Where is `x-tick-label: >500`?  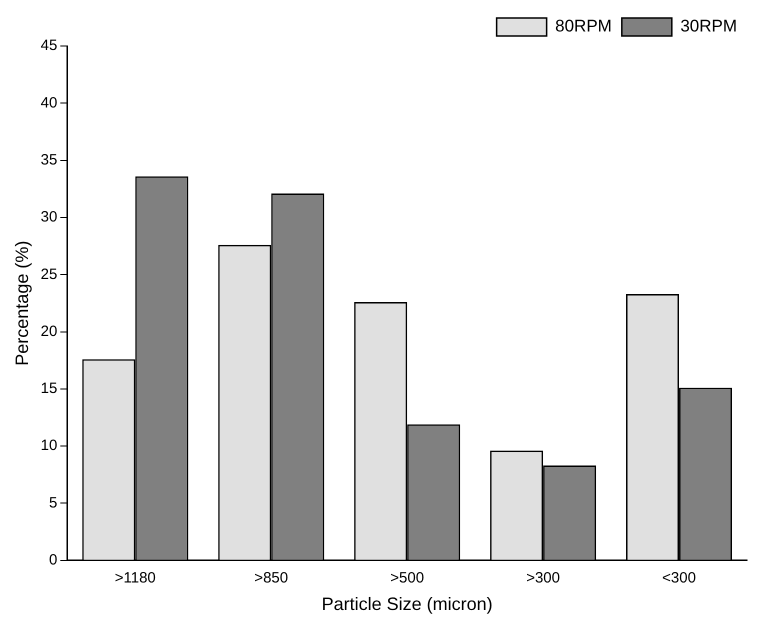
x-tick-label: >500 is located at coordinates (407, 578).